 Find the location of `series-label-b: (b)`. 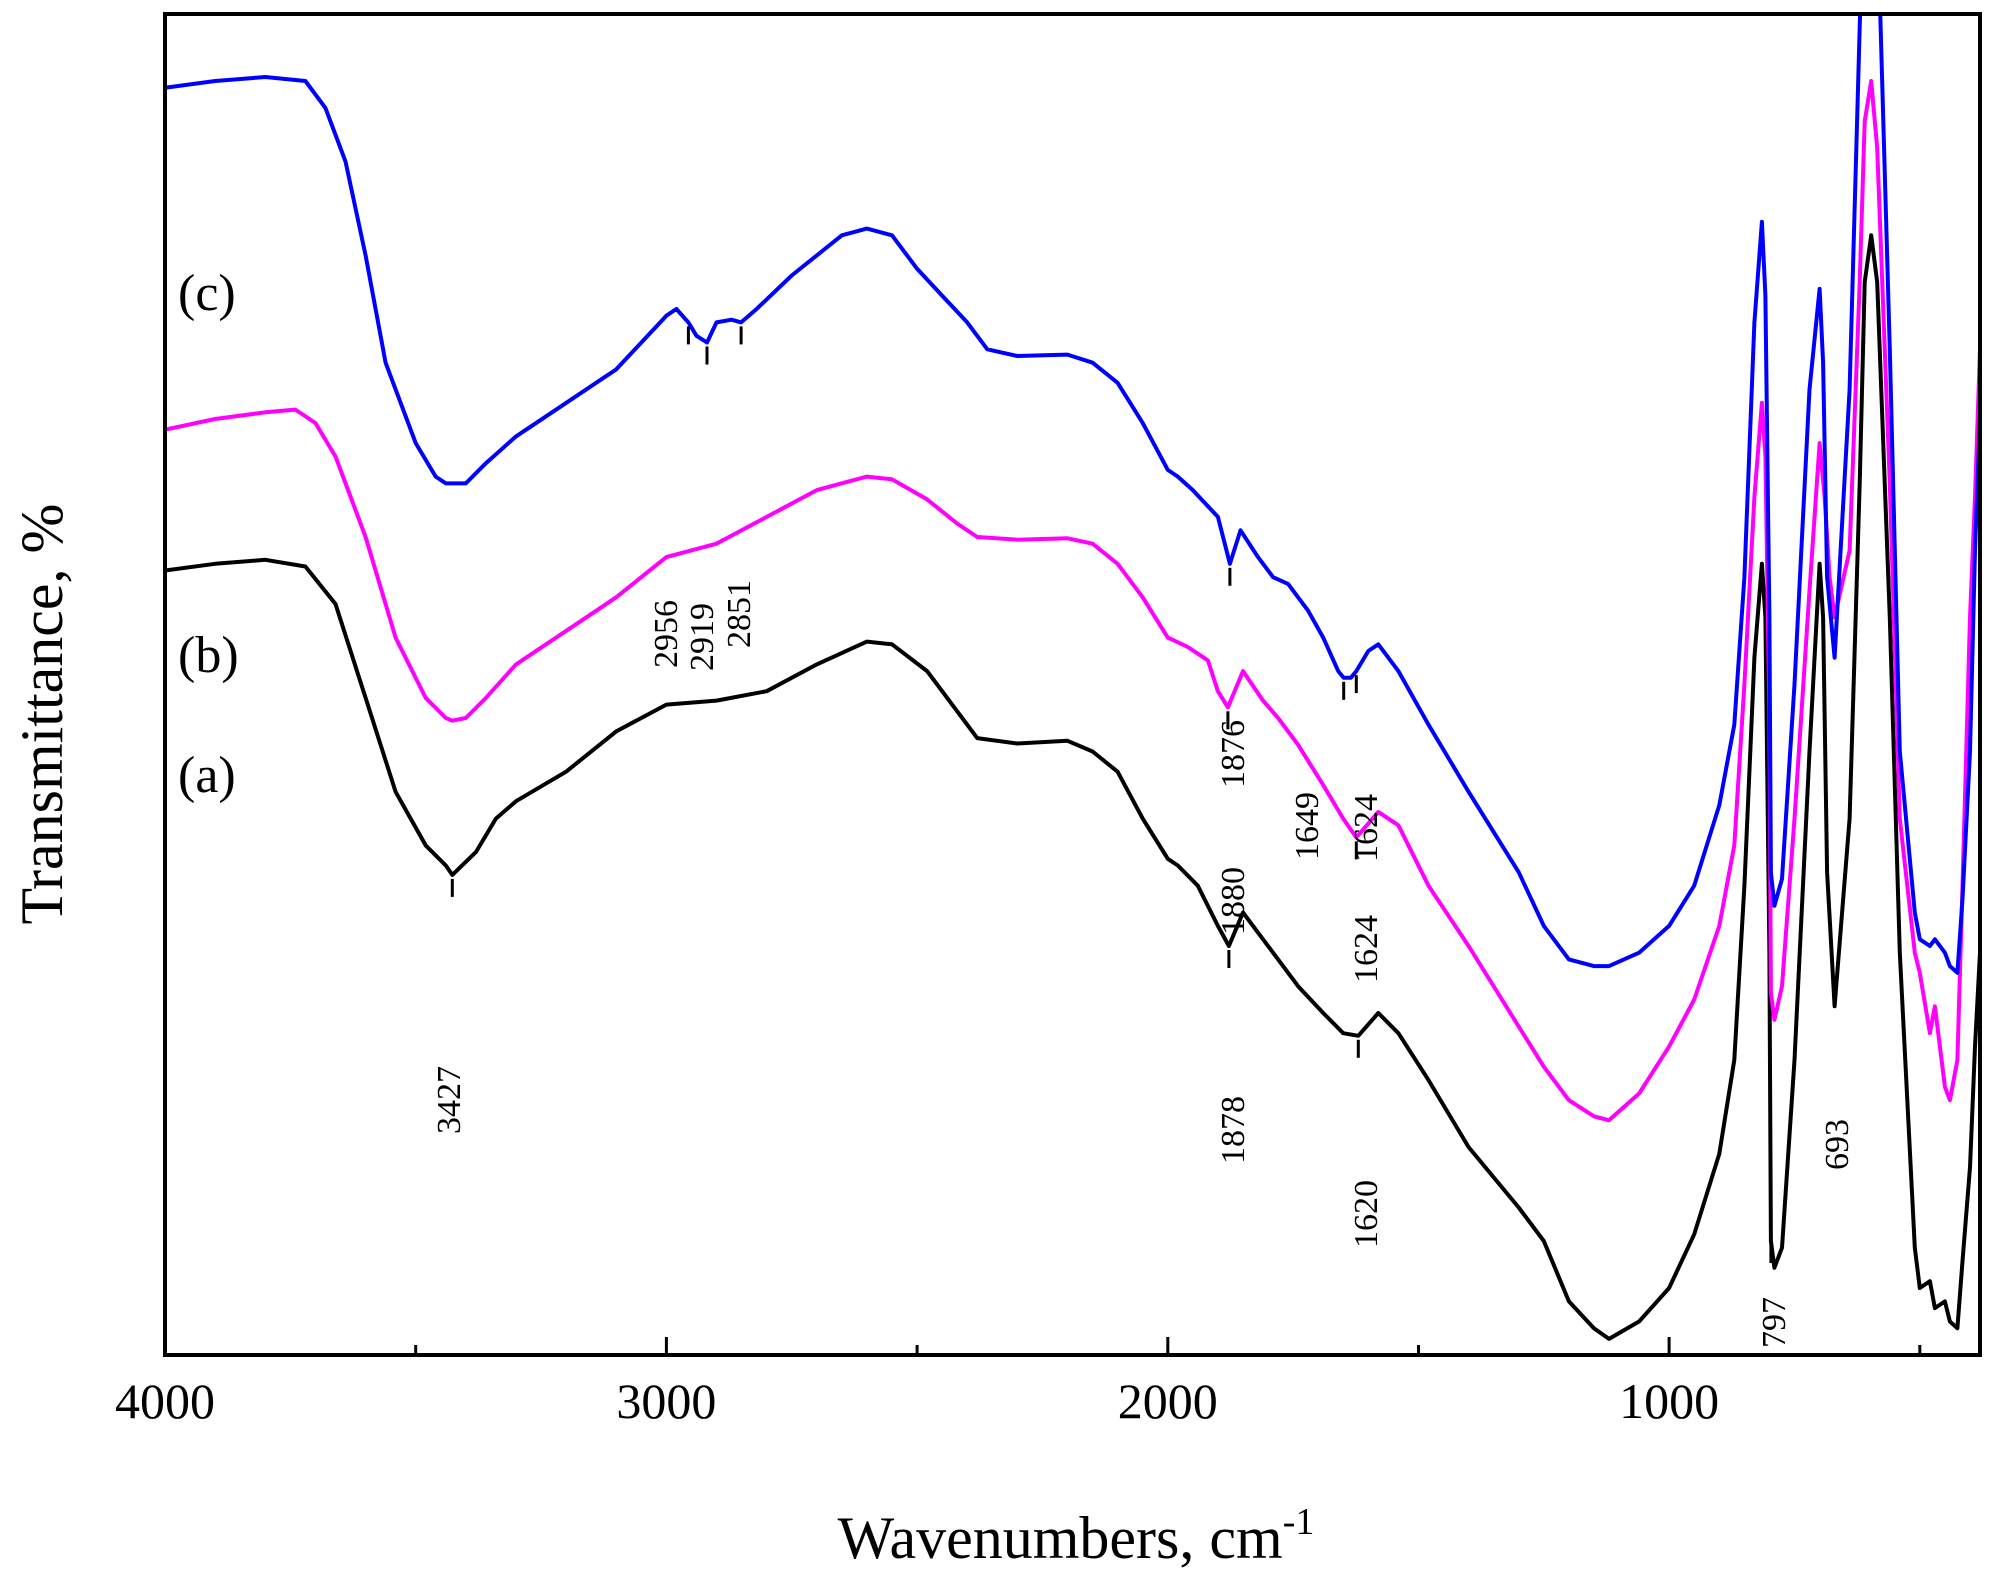

series-label-b: (b) is located at coordinates (208, 655).